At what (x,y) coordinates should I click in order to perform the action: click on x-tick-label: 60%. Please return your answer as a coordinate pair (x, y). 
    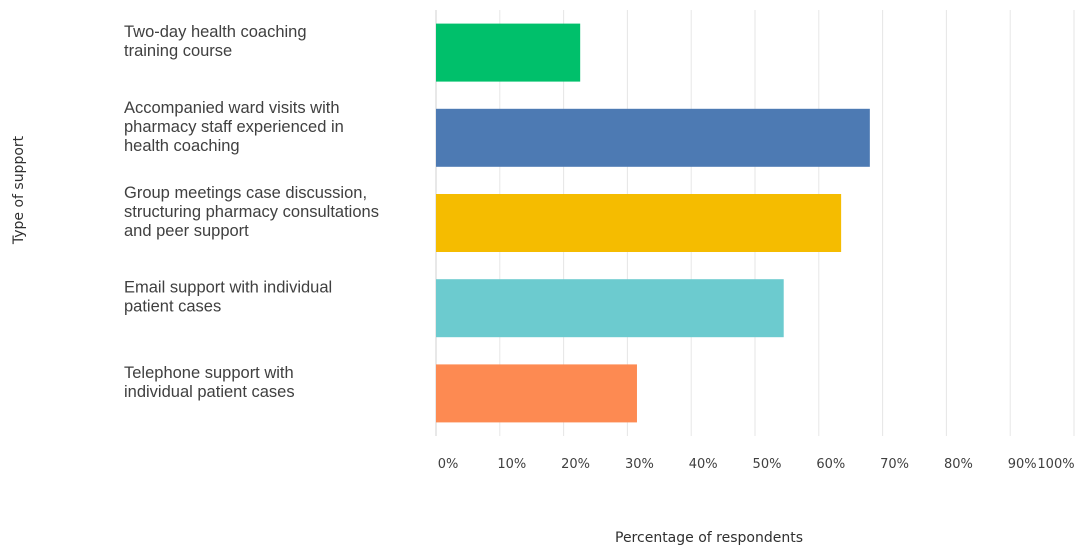
    Looking at the image, I should click on (830, 464).